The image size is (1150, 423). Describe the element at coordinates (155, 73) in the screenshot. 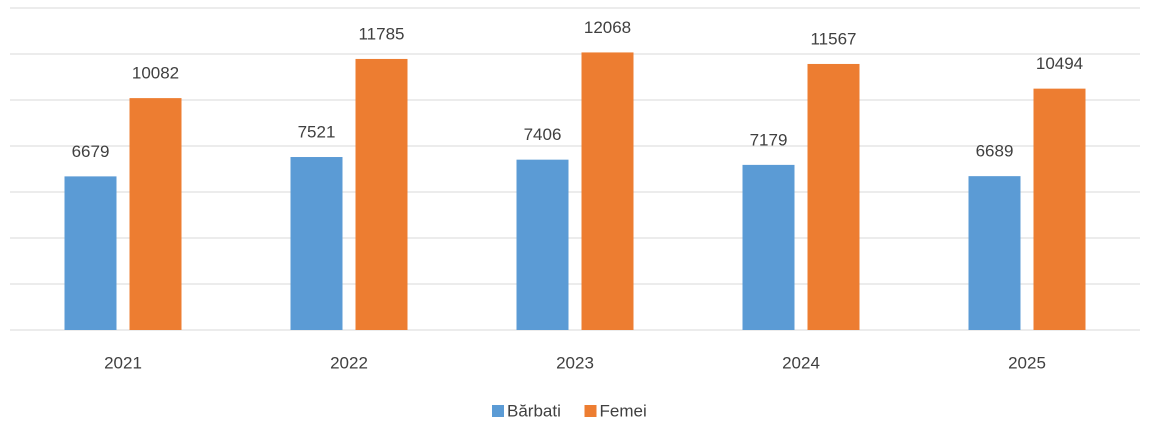

I see `data-label: 10082` at that location.